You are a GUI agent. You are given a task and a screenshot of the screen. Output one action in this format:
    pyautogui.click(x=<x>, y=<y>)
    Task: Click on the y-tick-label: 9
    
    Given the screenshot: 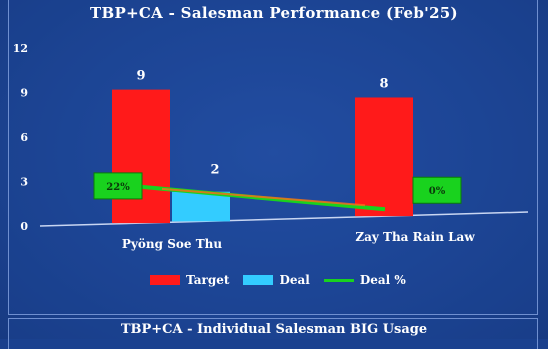 What is the action you would take?
    pyautogui.click(x=24, y=93)
    